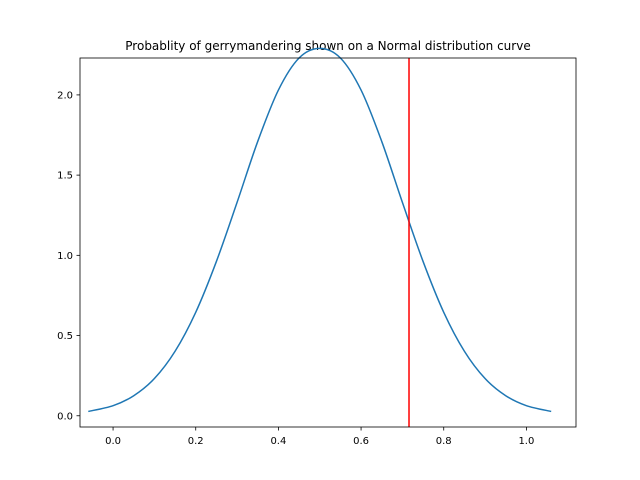 The image size is (640, 480). I want to click on y-tick-label-3: 1.5, so click(65, 176).